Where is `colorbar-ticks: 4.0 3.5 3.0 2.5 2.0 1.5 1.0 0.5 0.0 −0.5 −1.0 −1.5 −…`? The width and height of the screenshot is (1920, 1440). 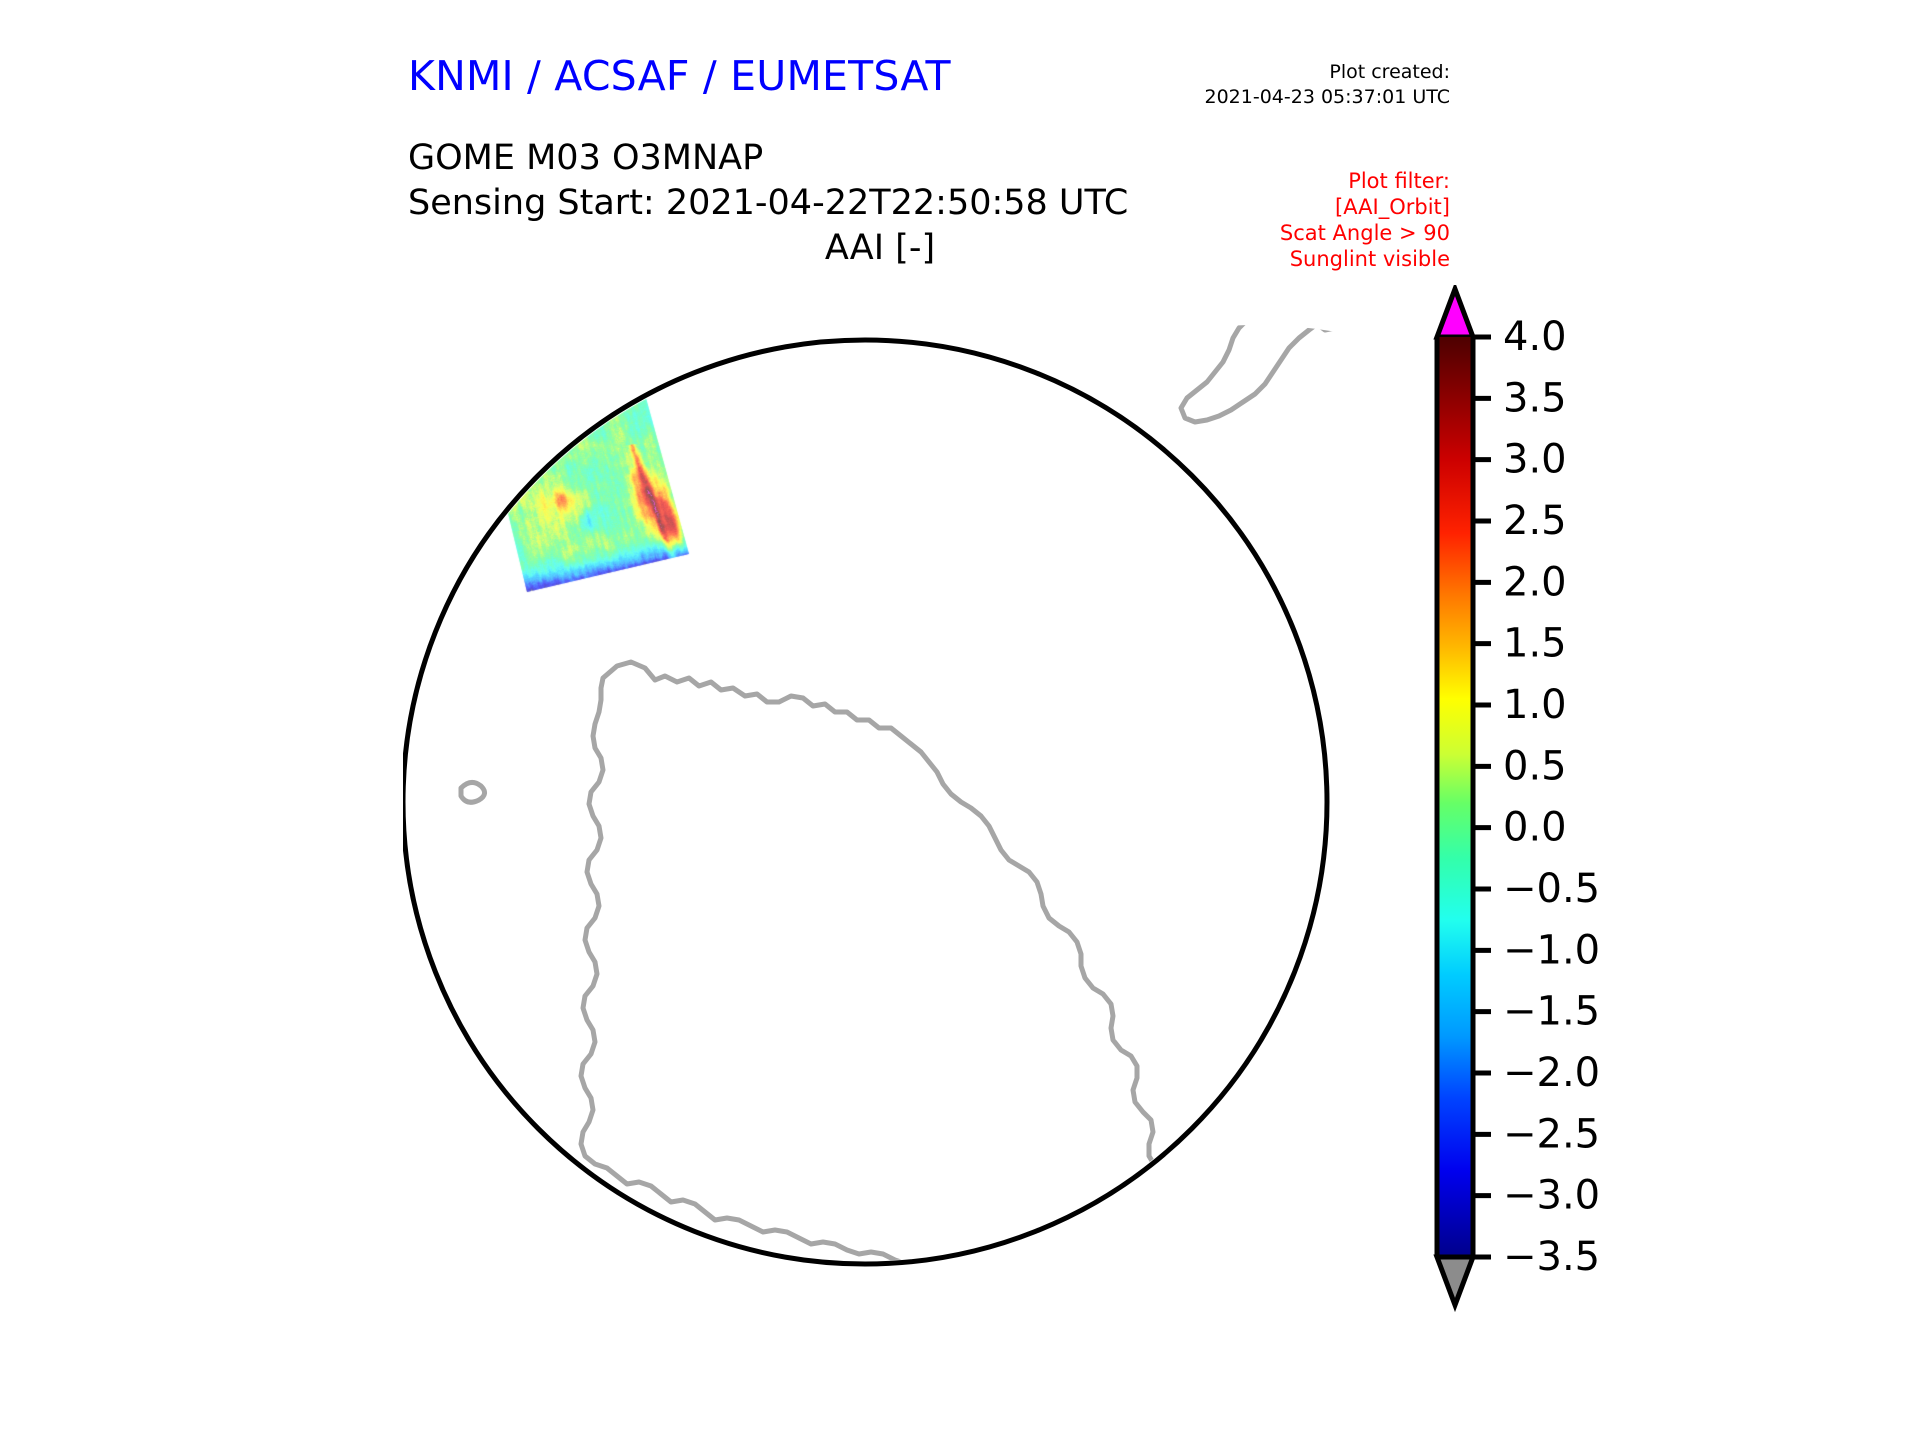 colorbar-ticks: 4.0 3.5 3.0 2.5 2.0 1.5 1.0 0.5 0.0 −0.5 −1.0 −1.5 −… is located at coordinates (1536, 797).